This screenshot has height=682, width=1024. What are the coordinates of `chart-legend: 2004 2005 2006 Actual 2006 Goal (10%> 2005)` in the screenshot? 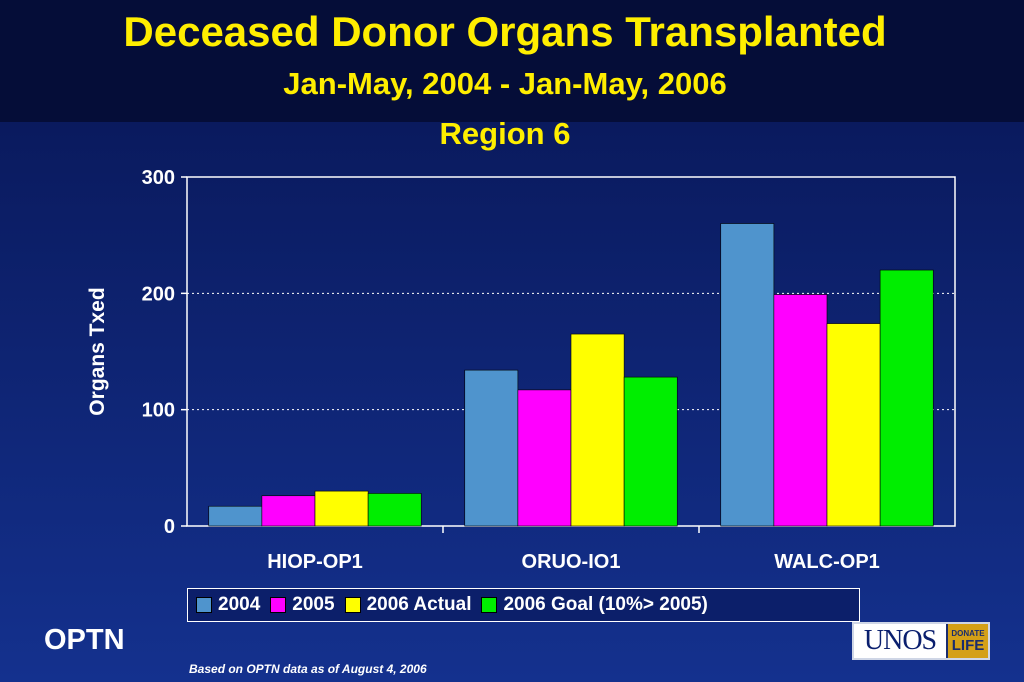 It's located at (523, 605).